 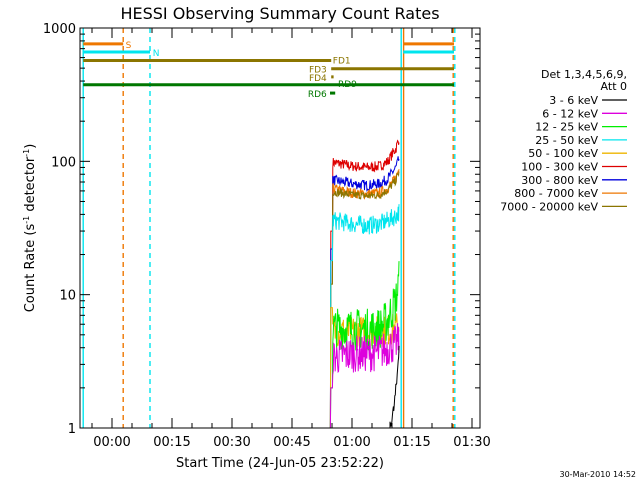 What do you see at coordinates (598, 474) in the screenshot?
I see `timestamp: 30-Mar-2010 14:52` at bounding box center [598, 474].